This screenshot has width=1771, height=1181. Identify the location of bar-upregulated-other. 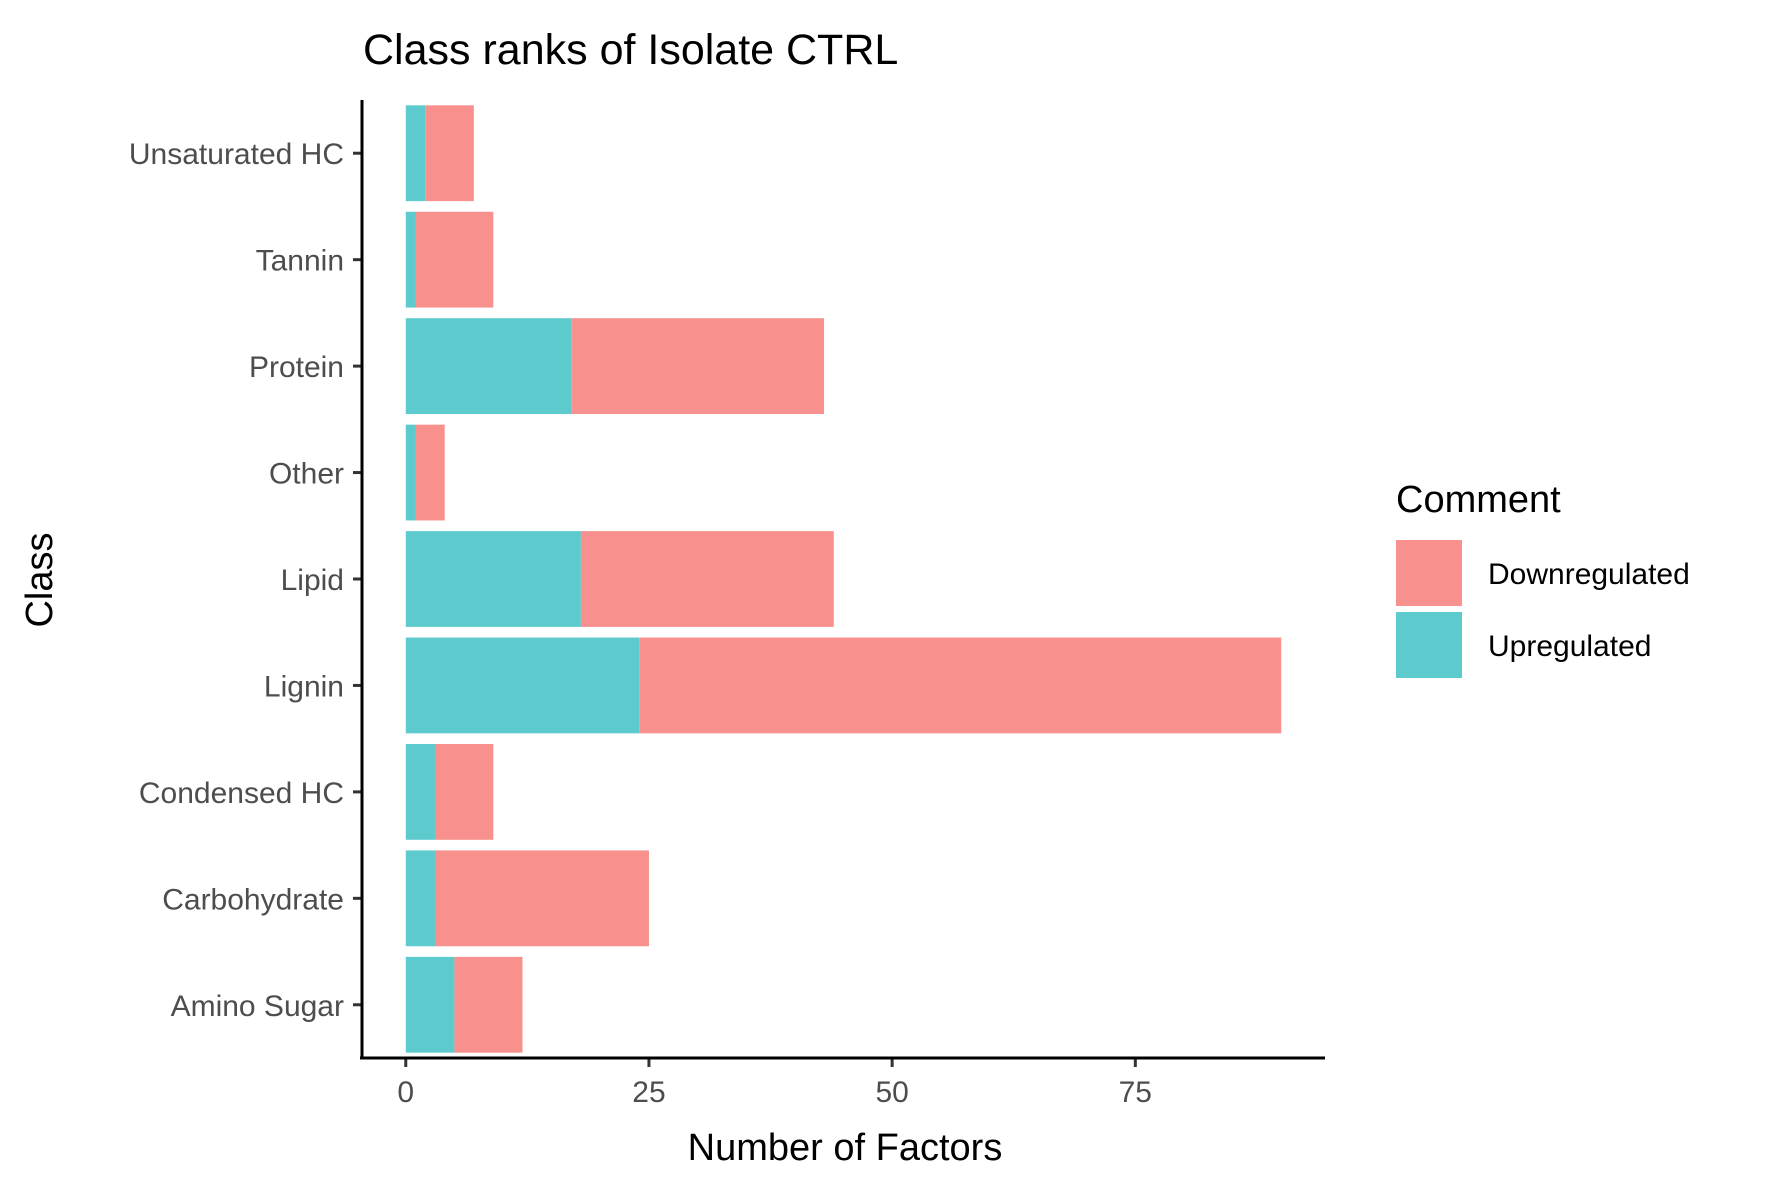
(410, 472).